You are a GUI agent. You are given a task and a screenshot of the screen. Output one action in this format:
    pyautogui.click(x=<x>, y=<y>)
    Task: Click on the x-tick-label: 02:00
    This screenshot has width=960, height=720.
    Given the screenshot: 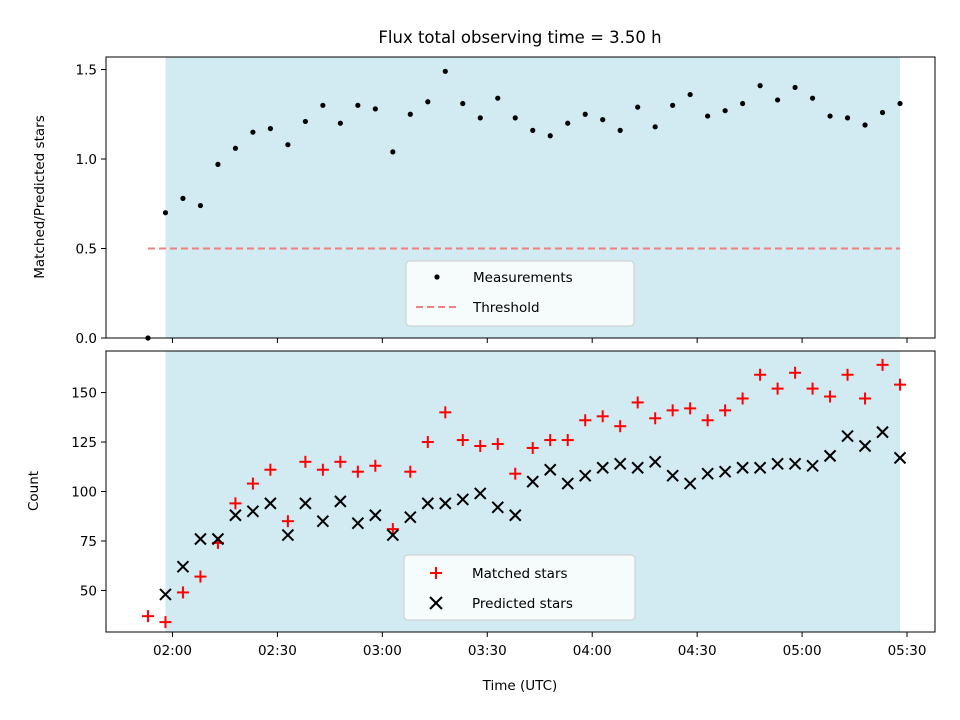 What is the action you would take?
    pyautogui.click(x=172, y=651)
    